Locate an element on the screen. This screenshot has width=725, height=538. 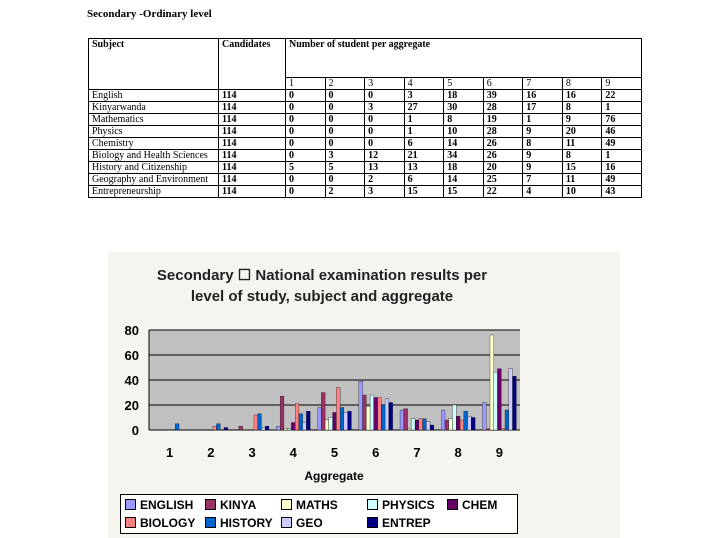
subject-header: Subject is located at coordinates (153, 64).